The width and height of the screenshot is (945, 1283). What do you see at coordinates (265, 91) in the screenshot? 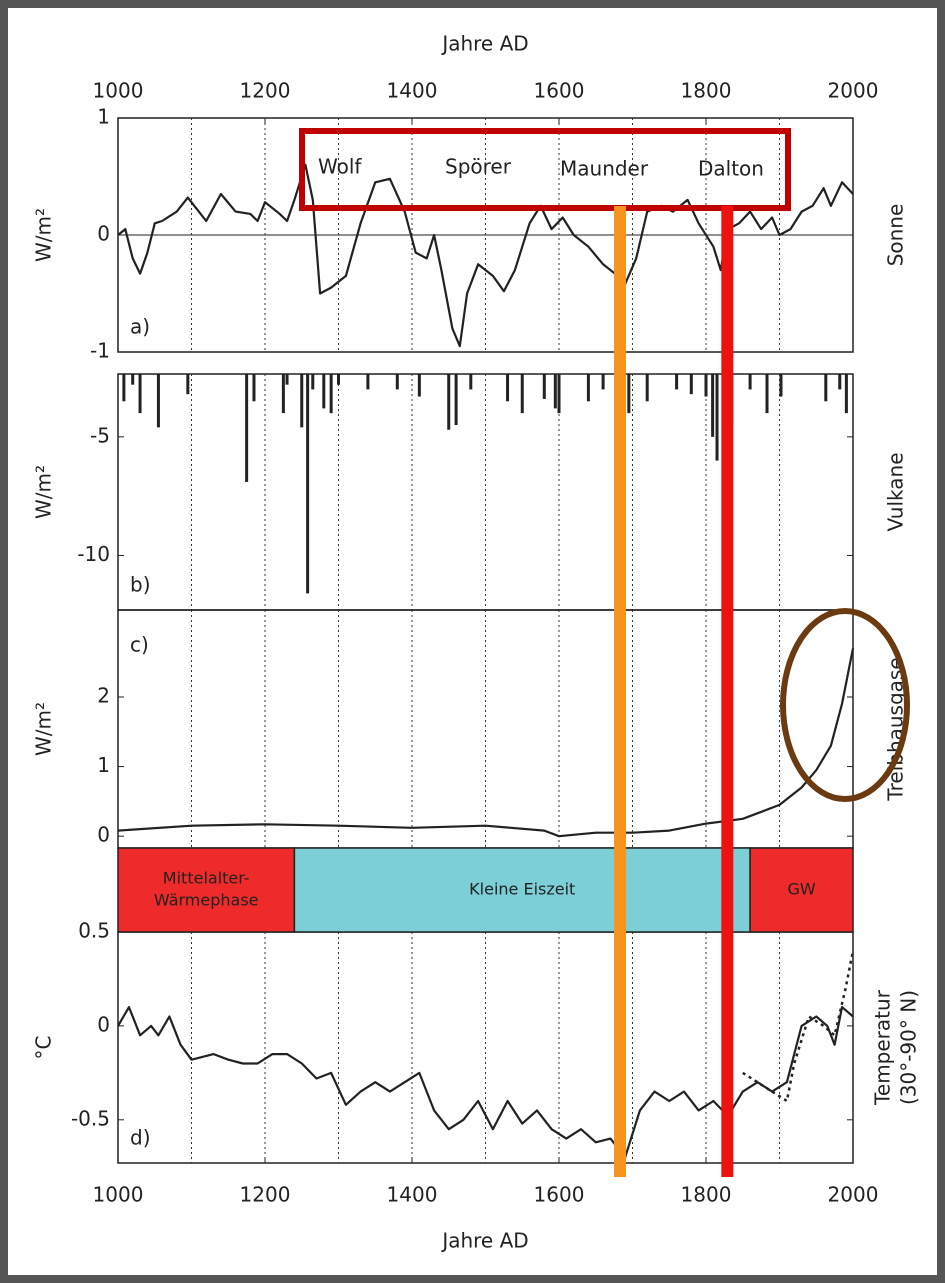
I see `x-tick-label-top: 1200` at bounding box center [265, 91].